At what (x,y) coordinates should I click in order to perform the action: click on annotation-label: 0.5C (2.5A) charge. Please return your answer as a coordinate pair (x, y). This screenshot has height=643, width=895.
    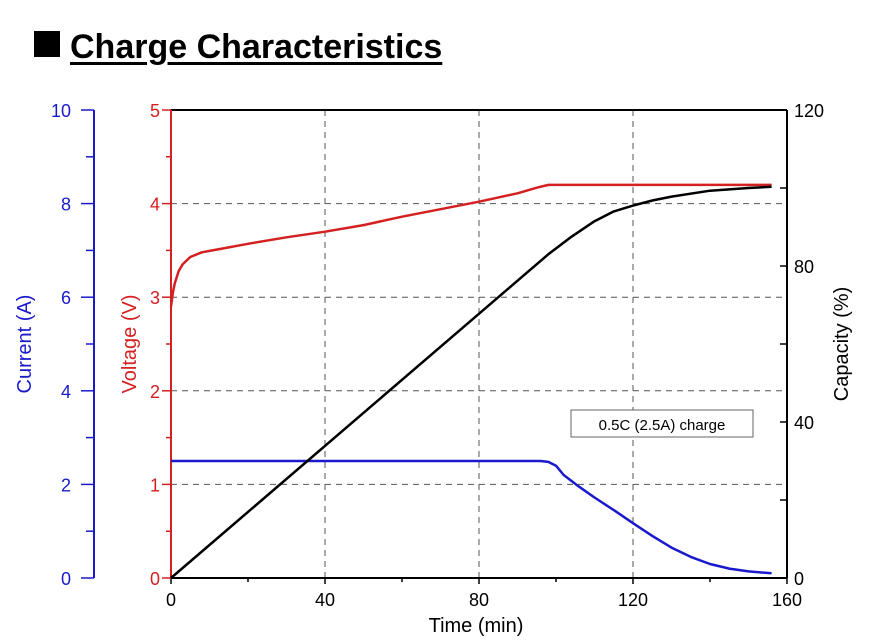
    Looking at the image, I should click on (662, 425).